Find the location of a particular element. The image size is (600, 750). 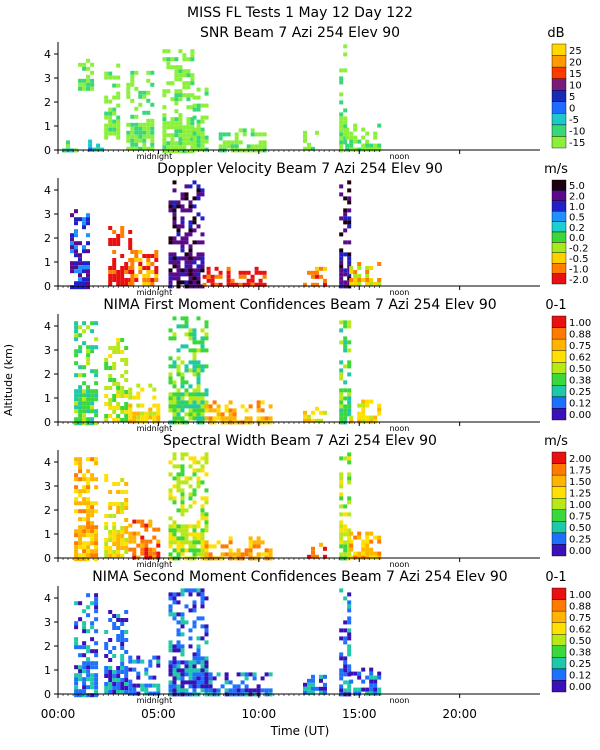

x-tick-label: 20:00 is located at coordinates (459, 714).